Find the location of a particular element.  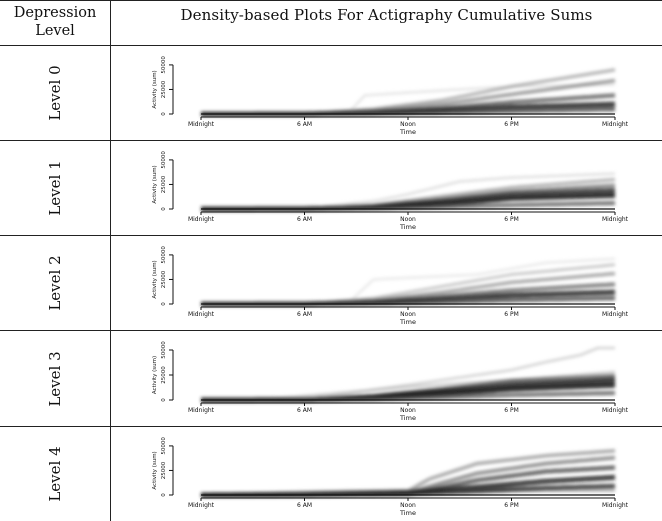

level-label-cell: Level 3 is located at coordinates (55, 378).